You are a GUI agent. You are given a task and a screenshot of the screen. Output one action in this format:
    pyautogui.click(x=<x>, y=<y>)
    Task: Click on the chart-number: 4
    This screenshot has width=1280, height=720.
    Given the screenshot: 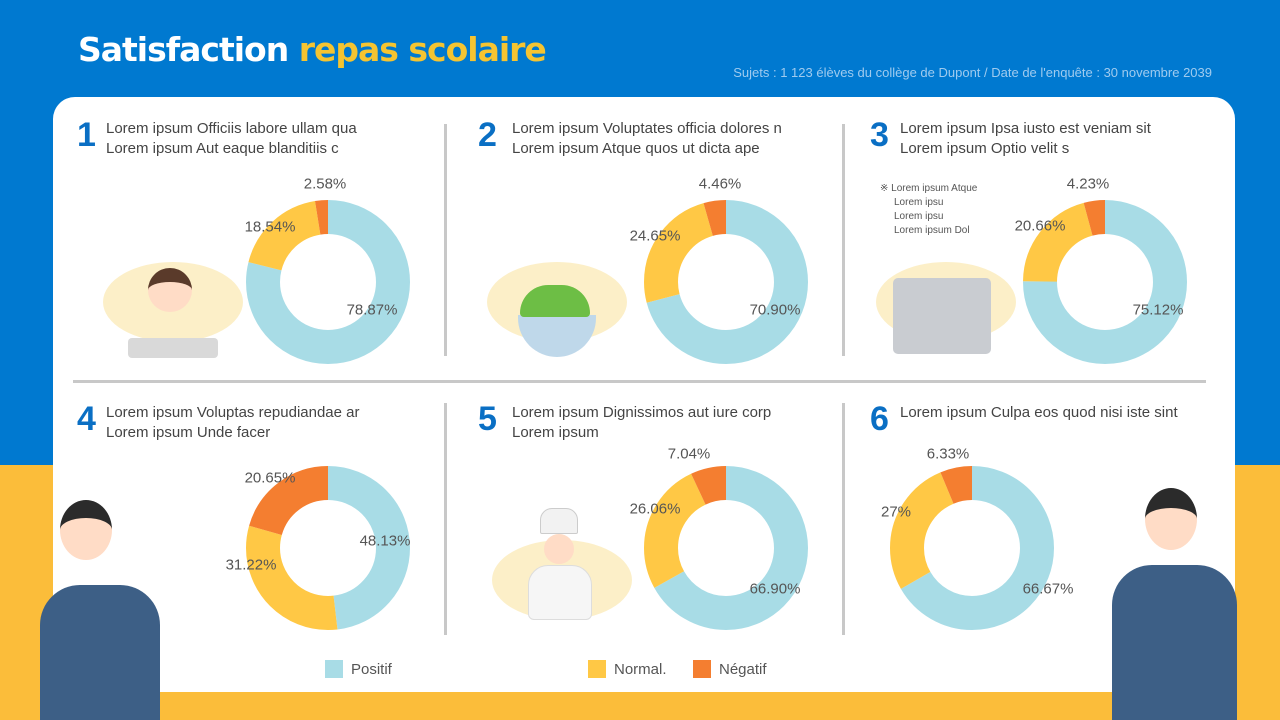 What is the action you would take?
    pyautogui.click(x=86, y=419)
    